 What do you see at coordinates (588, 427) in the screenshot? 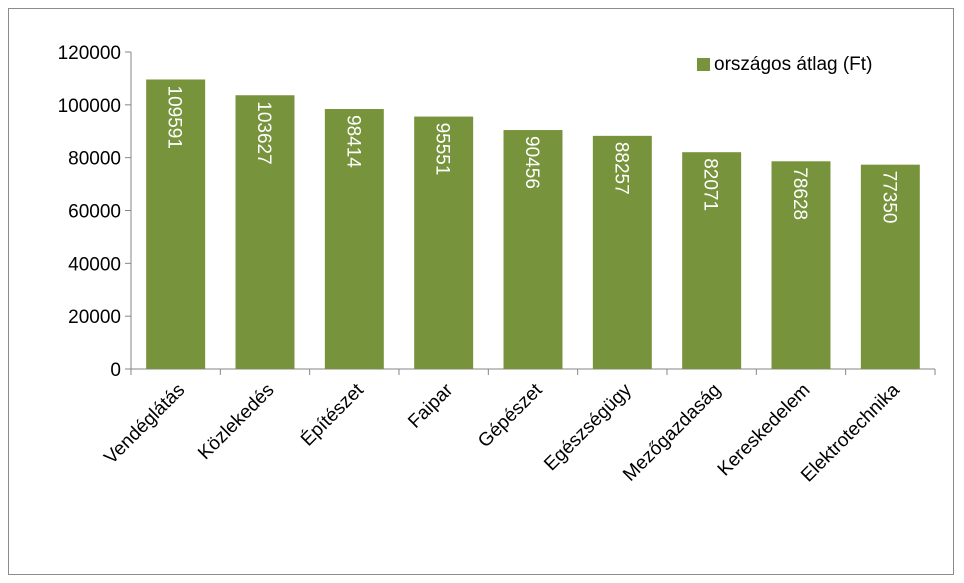
I see `x-category-label: Egészségügy` at bounding box center [588, 427].